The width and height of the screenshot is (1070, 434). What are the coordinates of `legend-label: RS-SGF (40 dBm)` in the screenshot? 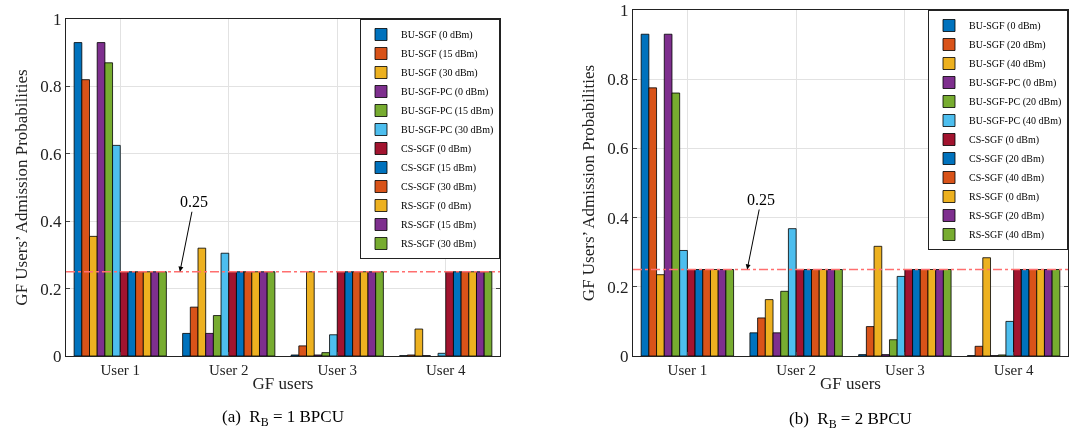 It's located at (1007, 235).